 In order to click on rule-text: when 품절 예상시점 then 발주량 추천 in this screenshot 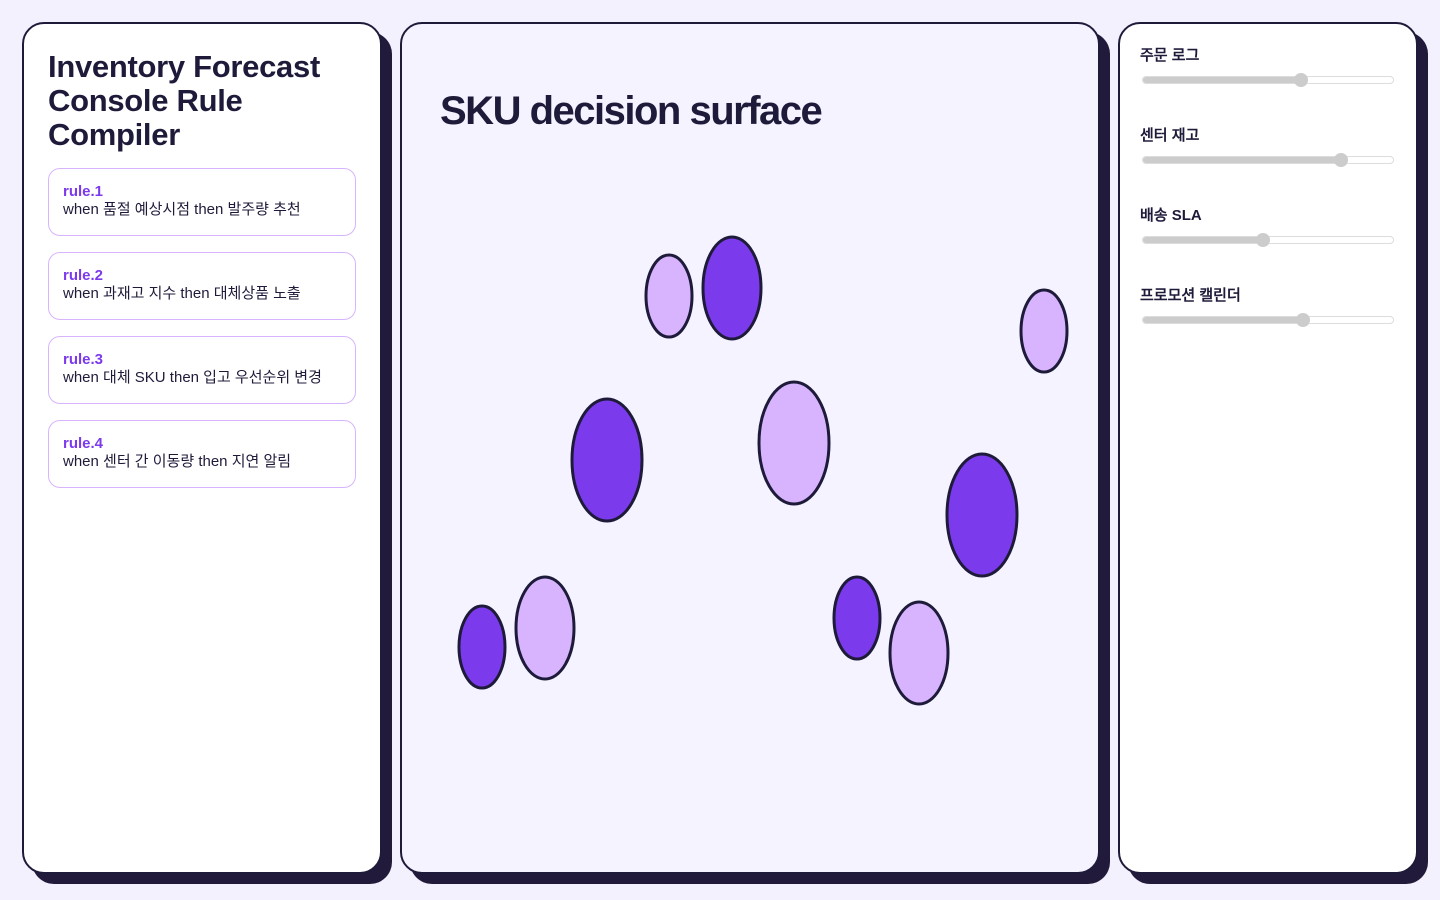, I will do `click(182, 209)`.